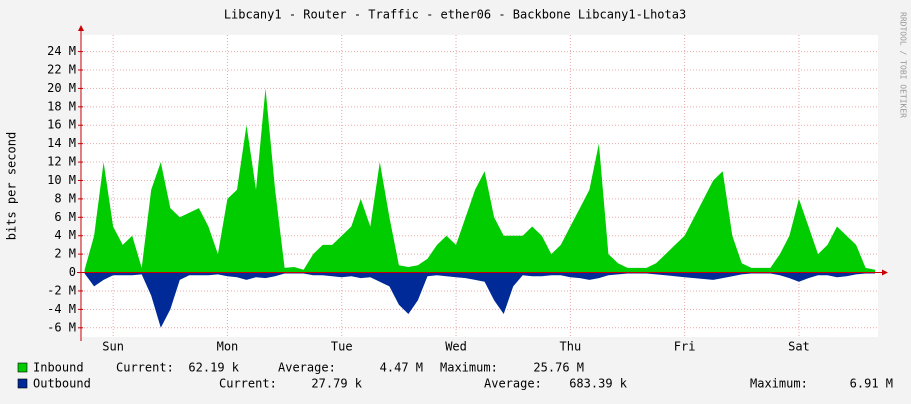 Image resolution: width=911 pixels, height=404 pixels. Describe the element at coordinates (61, 88) in the screenshot. I see `y-tick-label: 20 M` at that location.